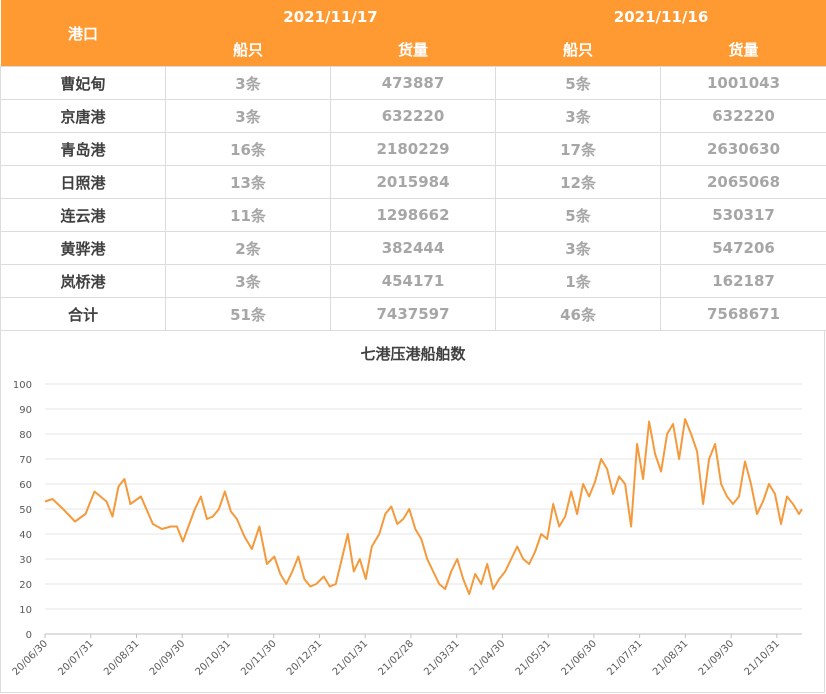 This screenshot has height=694, width=826. What do you see at coordinates (305, 658) in the screenshot?
I see `x-tick-label: 20/12/31` at bounding box center [305, 658].